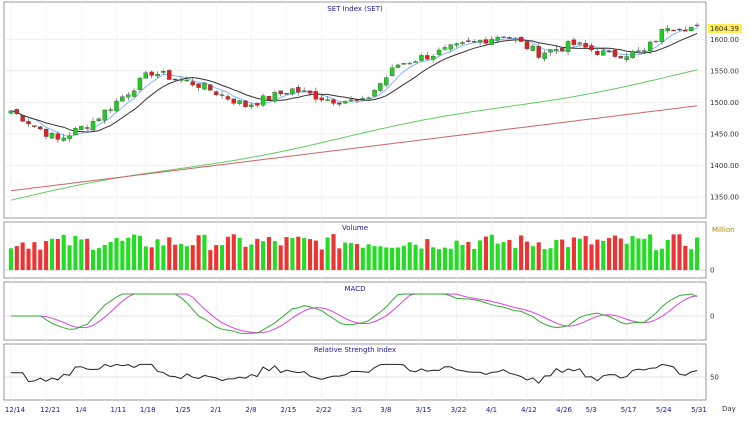 This screenshot has height=422, width=750. Describe the element at coordinates (664, 410) in the screenshot. I see `x-tick-label: 5/24` at that location.